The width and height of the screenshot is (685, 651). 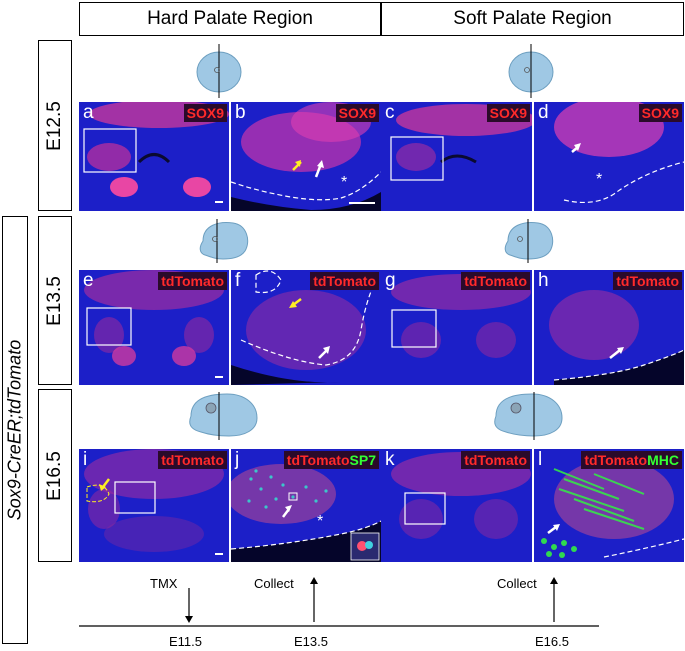 What do you see at coordinates (390, 112) in the screenshot?
I see `panel-letter: c` at bounding box center [390, 112].